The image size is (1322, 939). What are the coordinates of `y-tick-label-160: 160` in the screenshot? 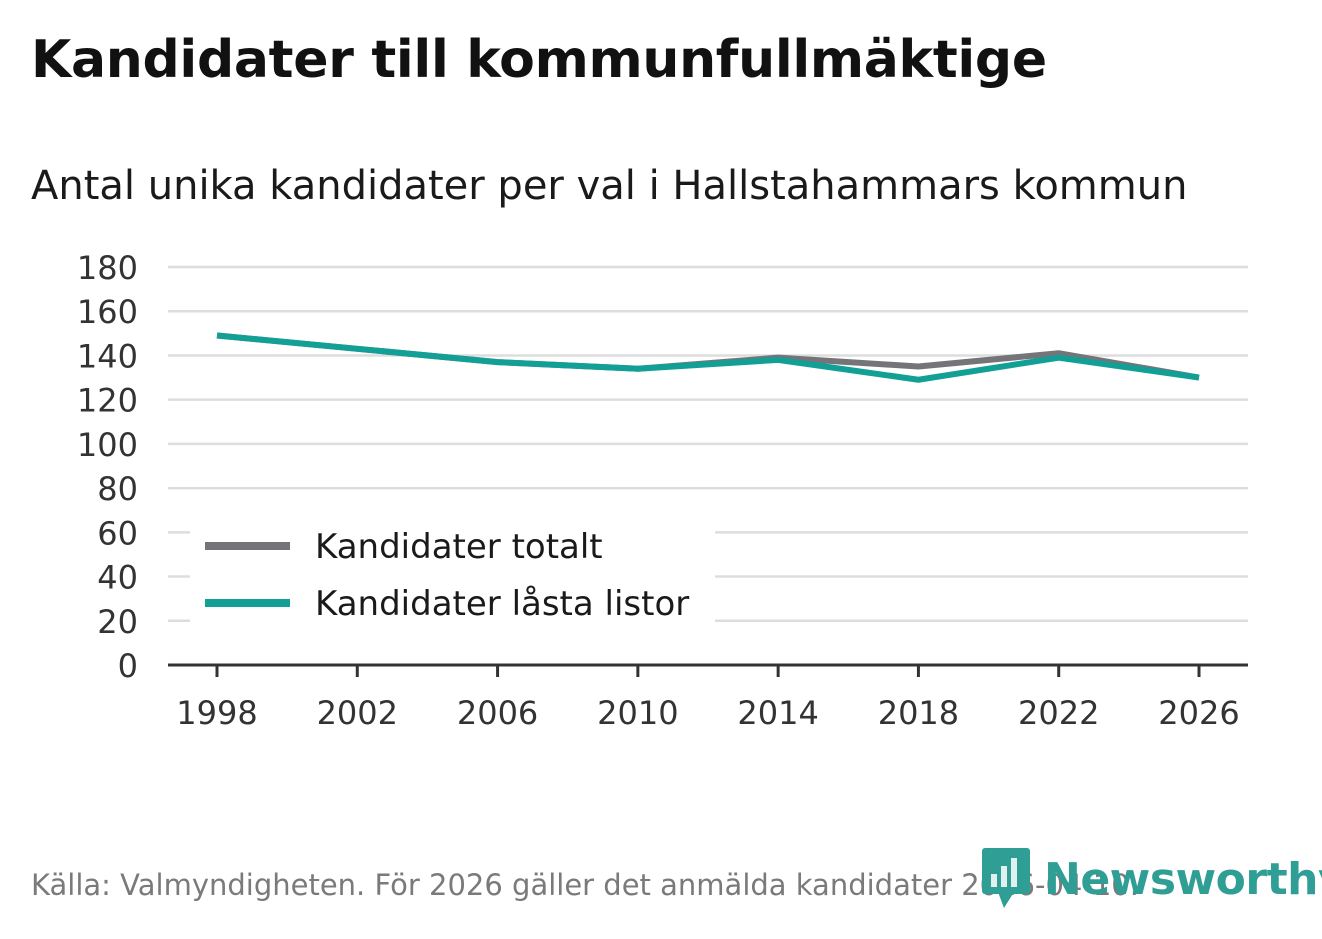 It's located at (107, 312).